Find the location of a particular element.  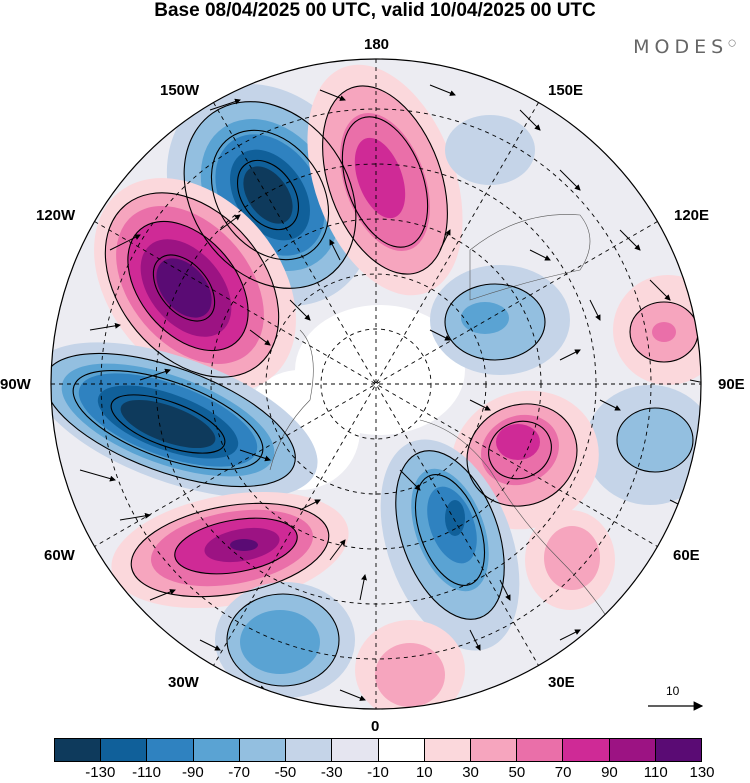

lon-label-0: 0 is located at coordinates (375, 726).